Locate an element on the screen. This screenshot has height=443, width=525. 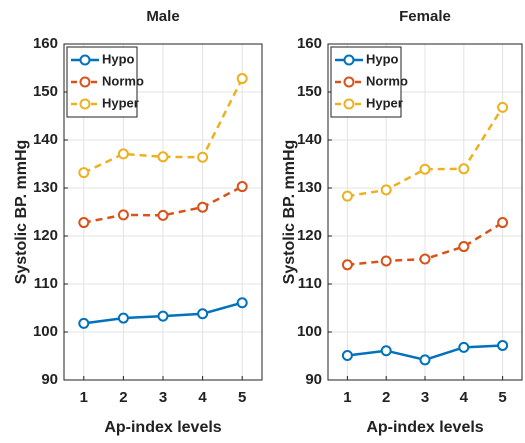
chart-title: Male is located at coordinates (162, 16).